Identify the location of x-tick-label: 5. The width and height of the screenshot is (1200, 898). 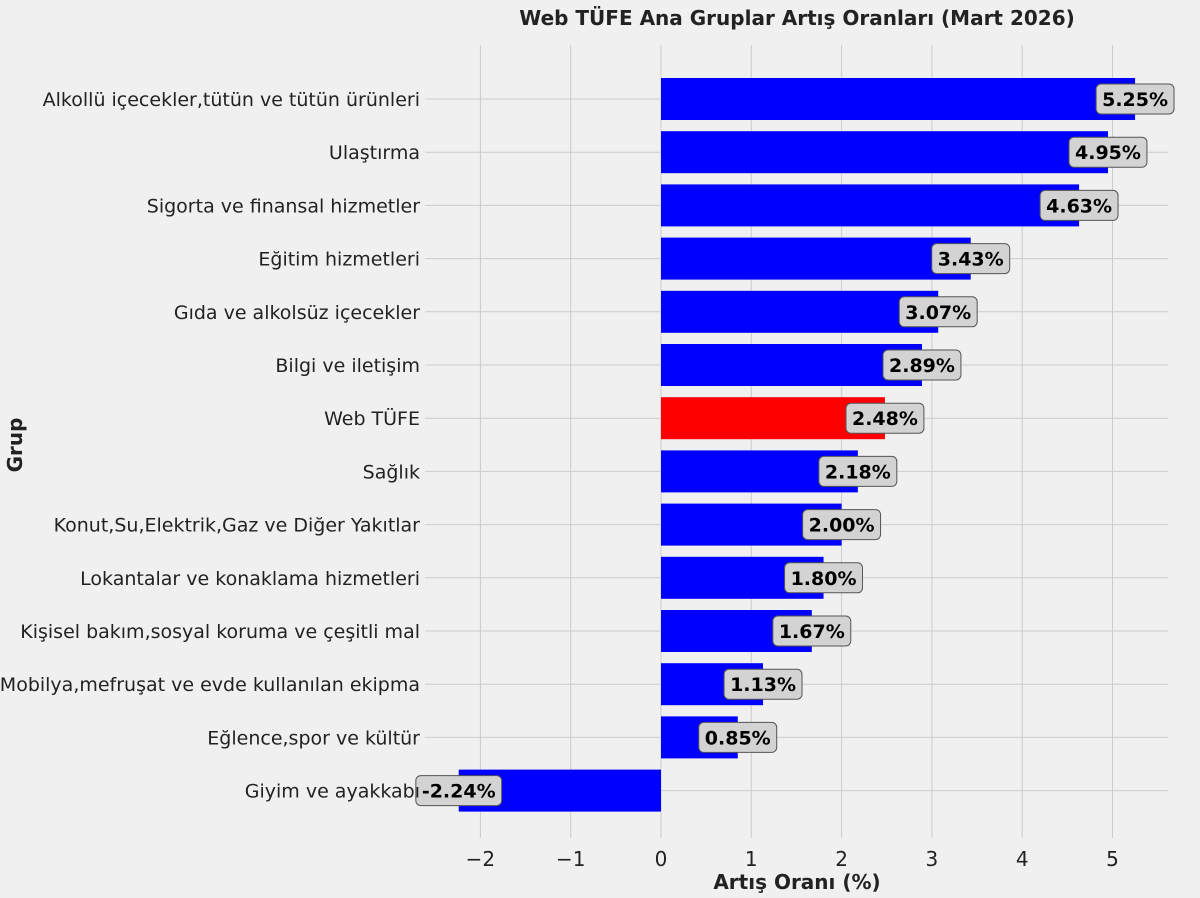
(1112, 859).